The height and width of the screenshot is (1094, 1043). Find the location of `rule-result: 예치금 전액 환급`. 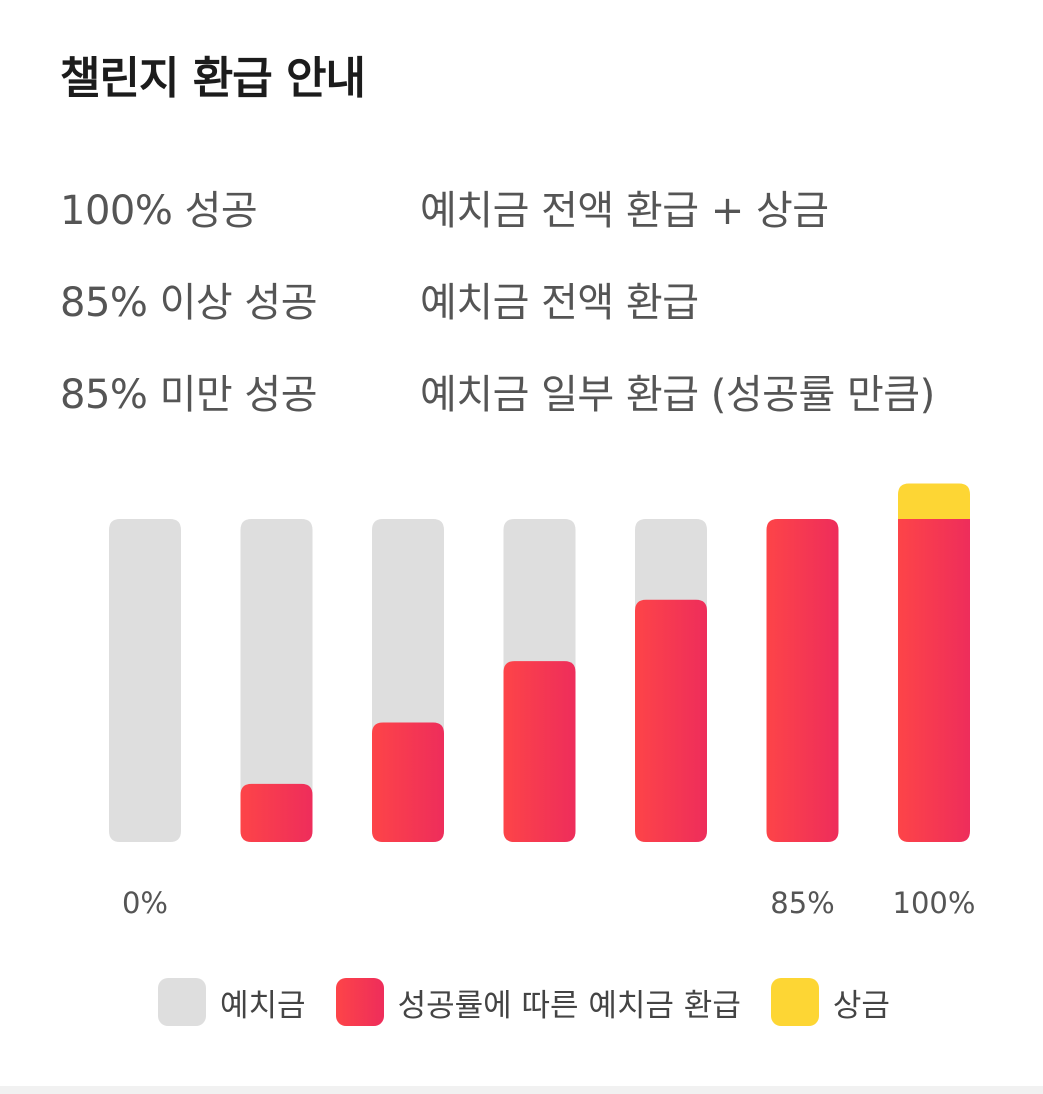

rule-result: 예치금 전액 환급 is located at coordinates (559, 303).